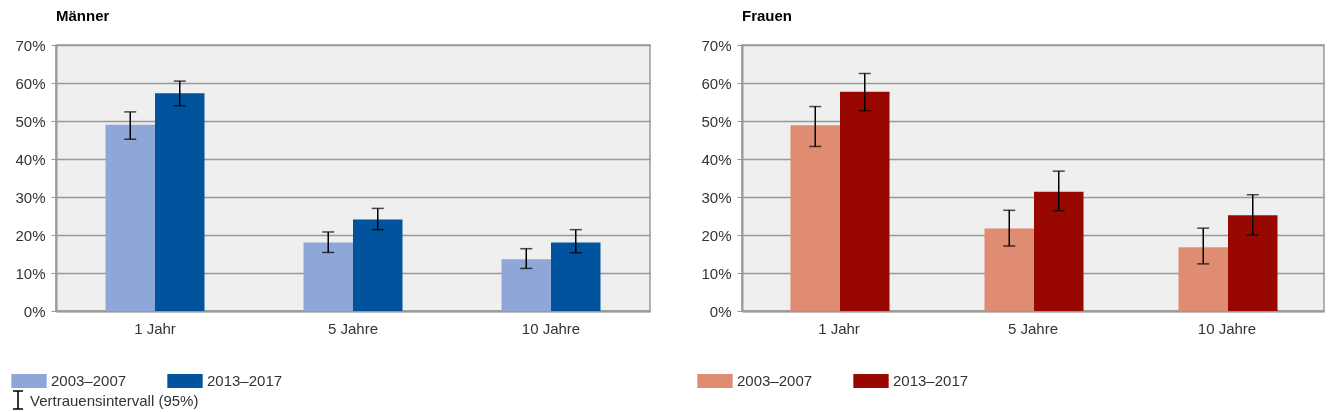  Describe the element at coordinates (114, 400) in the screenshot. I see `text: Vertrauensintervall (95%)` at that location.